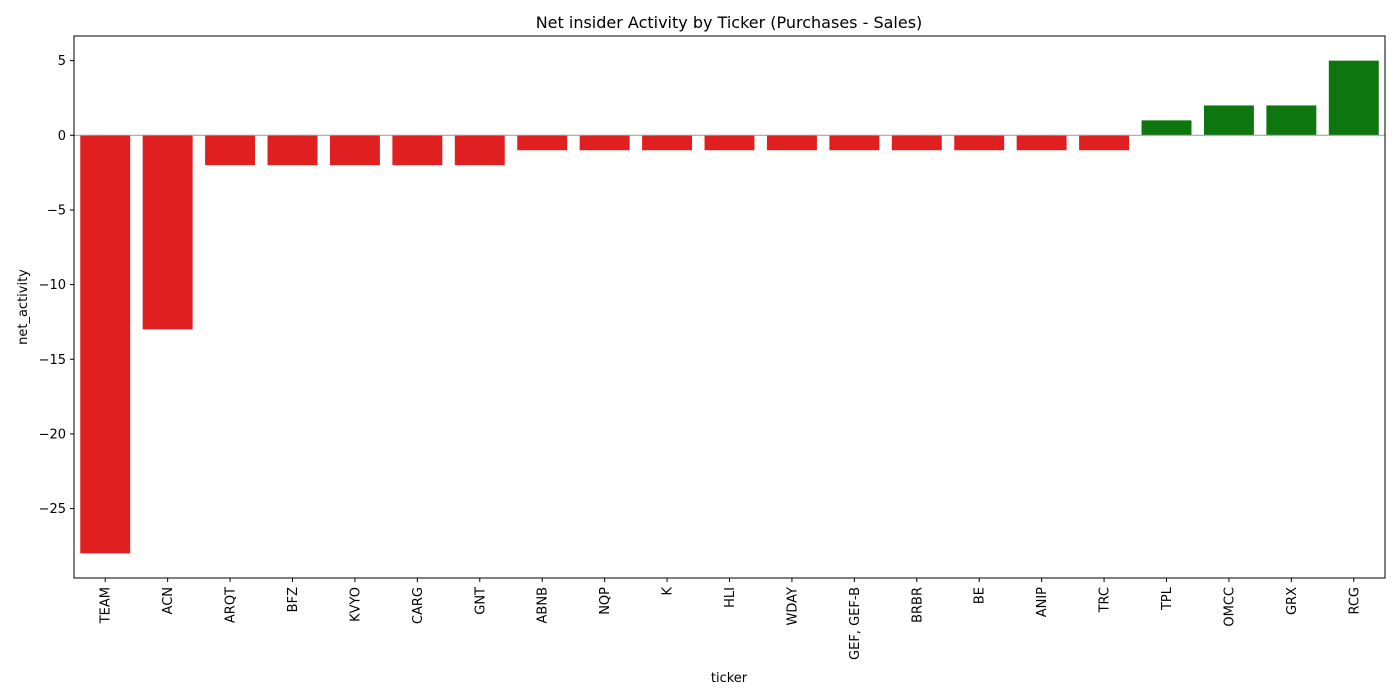 The height and width of the screenshot is (700, 1400). I want to click on bar-rcg, so click(1353, 98).